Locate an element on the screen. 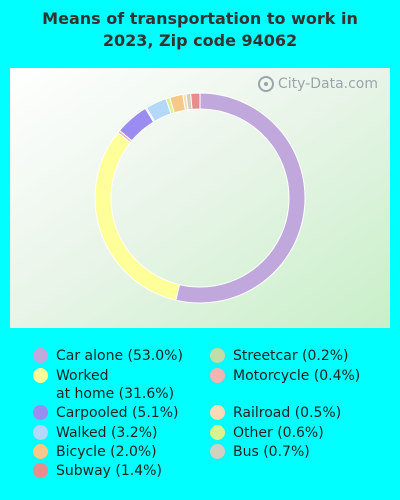 Image resolution: width=400 pixels, height=500 pixels. chart-title-line-1: Means of transportation to work in is located at coordinates (200, 18).